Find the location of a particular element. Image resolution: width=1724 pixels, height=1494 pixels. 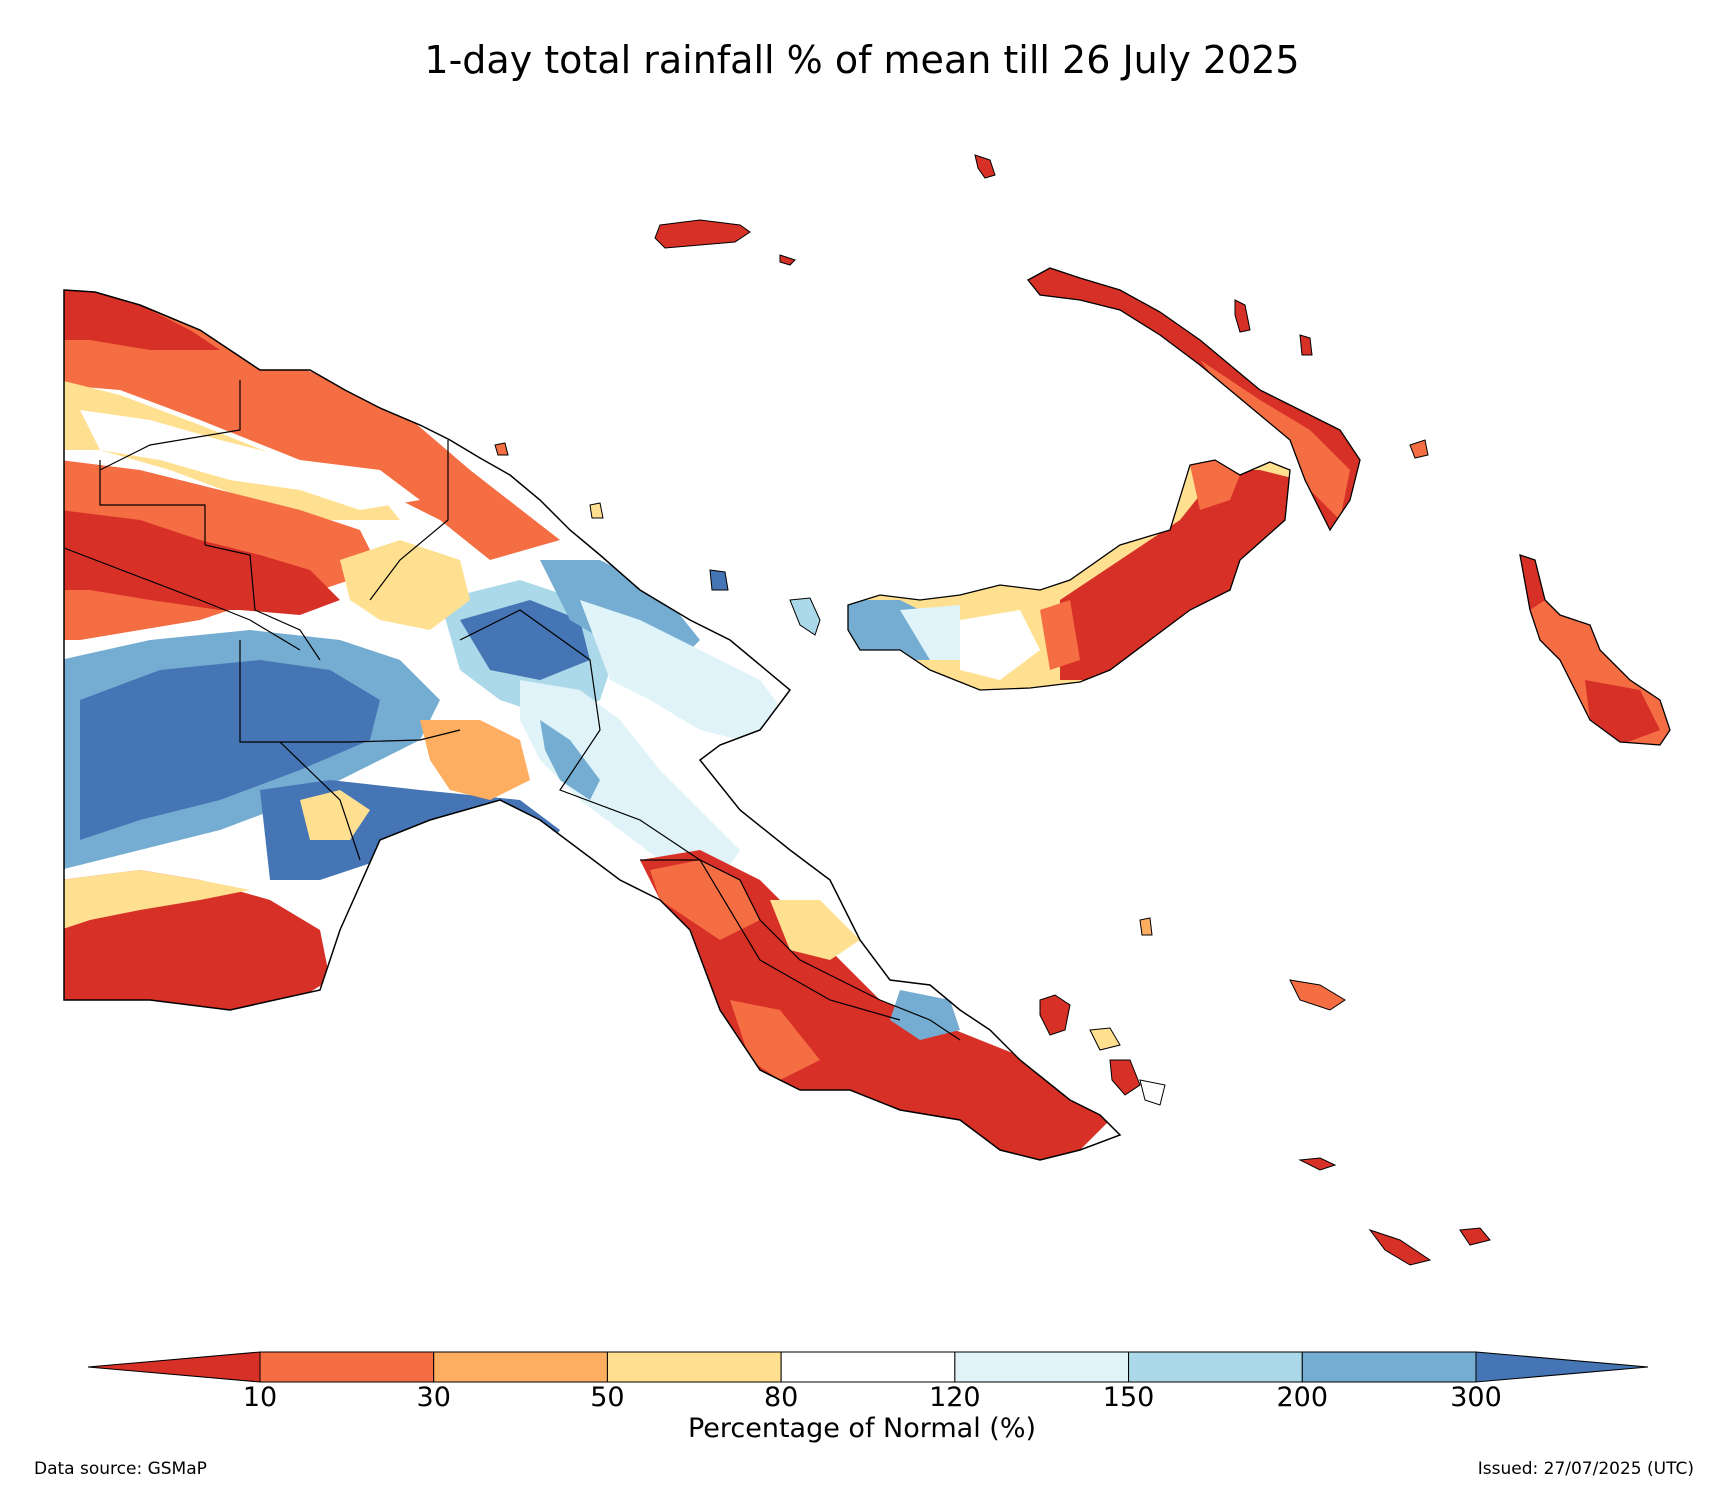

colorbar-tick-30: 30 is located at coordinates (433, 1397).